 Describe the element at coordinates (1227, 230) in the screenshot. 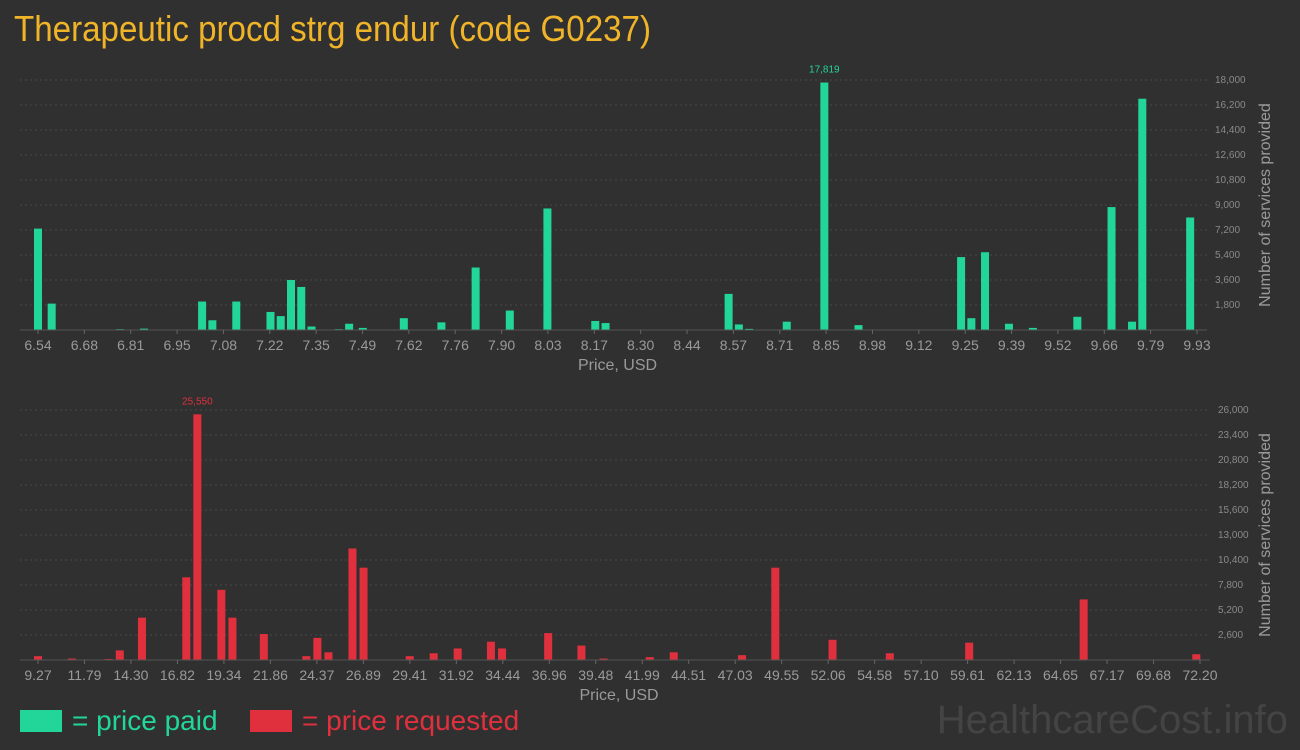

I see `y-tick-label: 7,200` at that location.